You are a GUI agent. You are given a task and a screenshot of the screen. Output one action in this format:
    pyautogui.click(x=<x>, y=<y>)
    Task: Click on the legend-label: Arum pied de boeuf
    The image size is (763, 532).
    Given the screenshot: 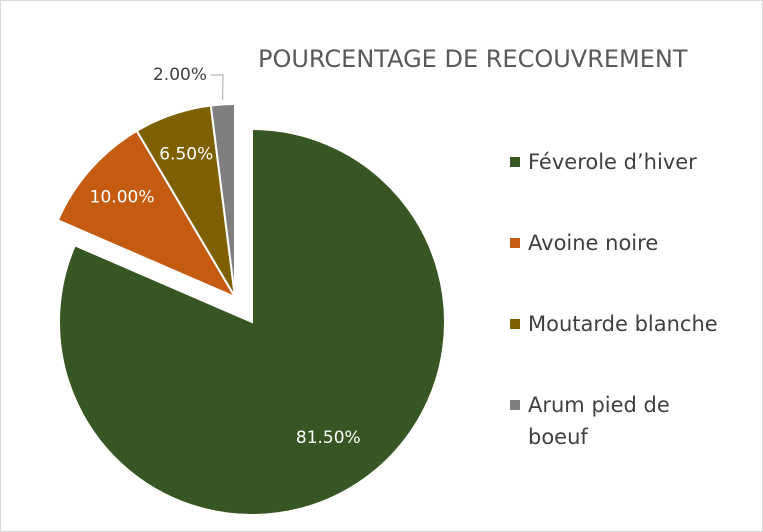 What is the action you would take?
    pyautogui.click(x=599, y=421)
    